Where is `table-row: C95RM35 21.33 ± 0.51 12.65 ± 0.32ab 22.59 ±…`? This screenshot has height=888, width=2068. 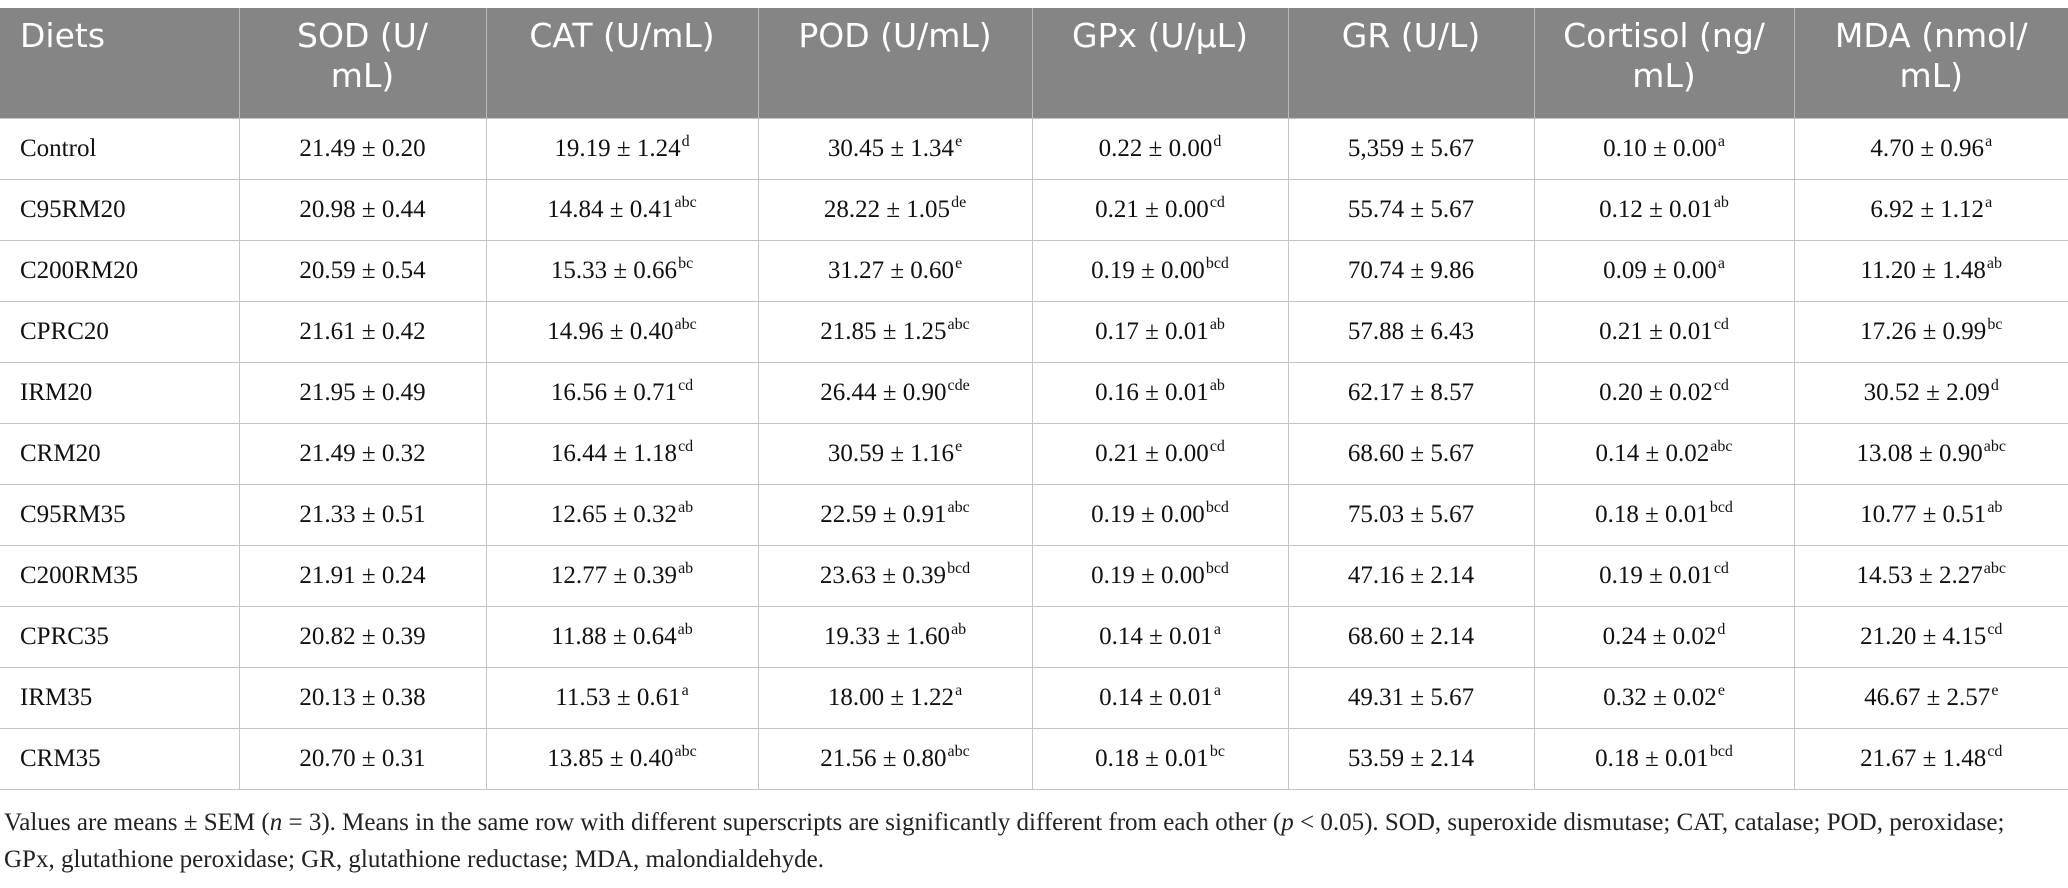 table-row: C95RM35 21.33 ± 0.51 12.65 ± 0.32ab 22.59 ±… is located at coordinates (1034, 514).